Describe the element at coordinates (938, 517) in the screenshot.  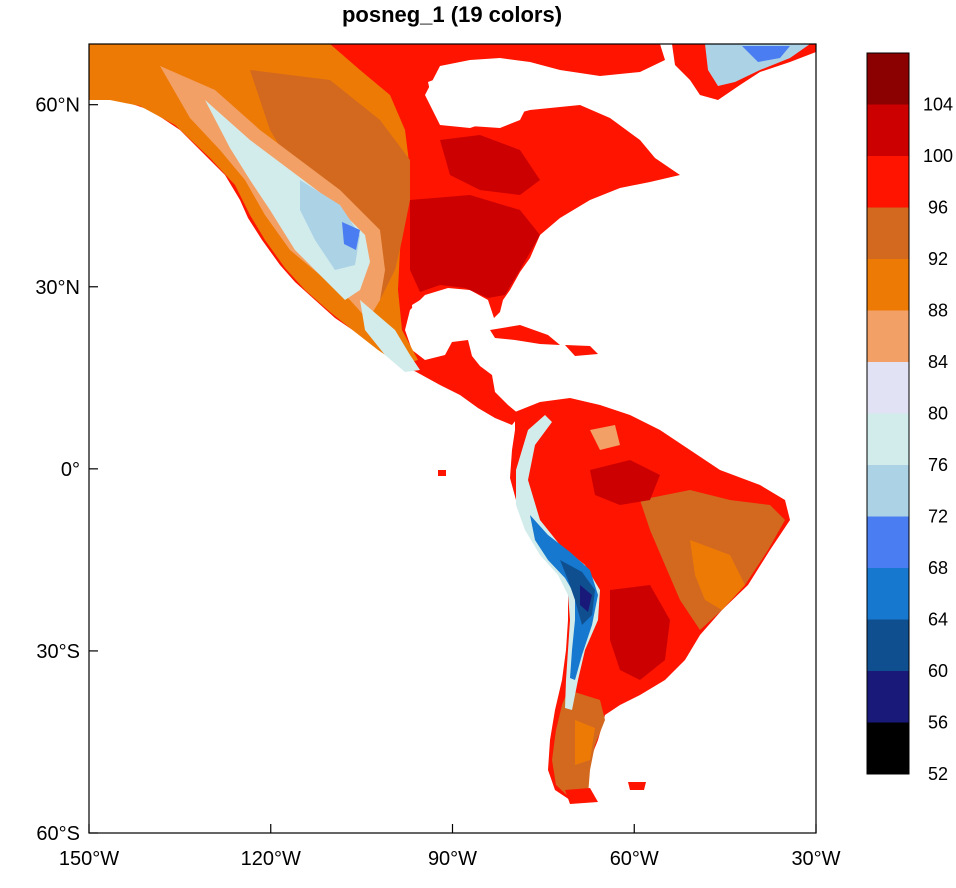
I see `colorbar-label: 72` at that location.